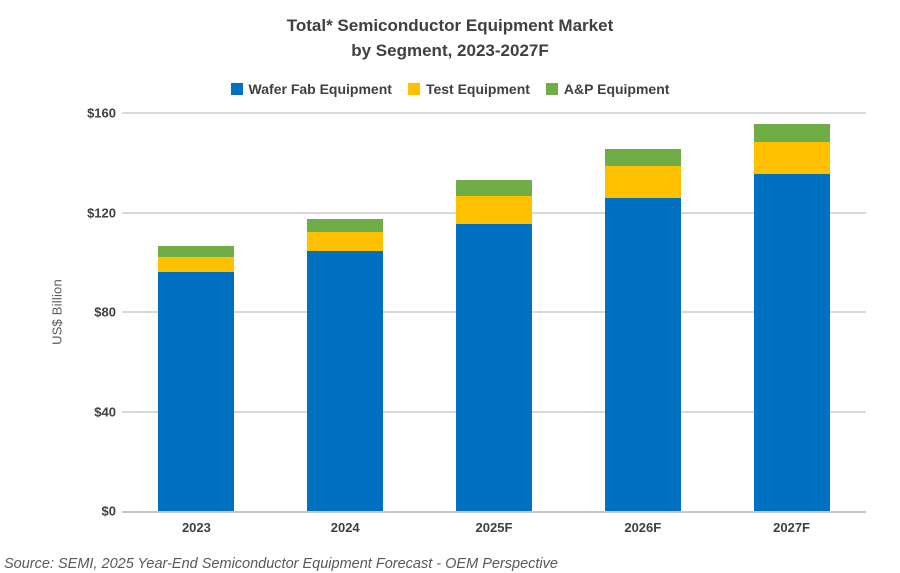 This screenshot has width=900, height=573. What do you see at coordinates (345, 242) in the screenshot?
I see `bar-segment-test-equipment-2024` at bounding box center [345, 242].